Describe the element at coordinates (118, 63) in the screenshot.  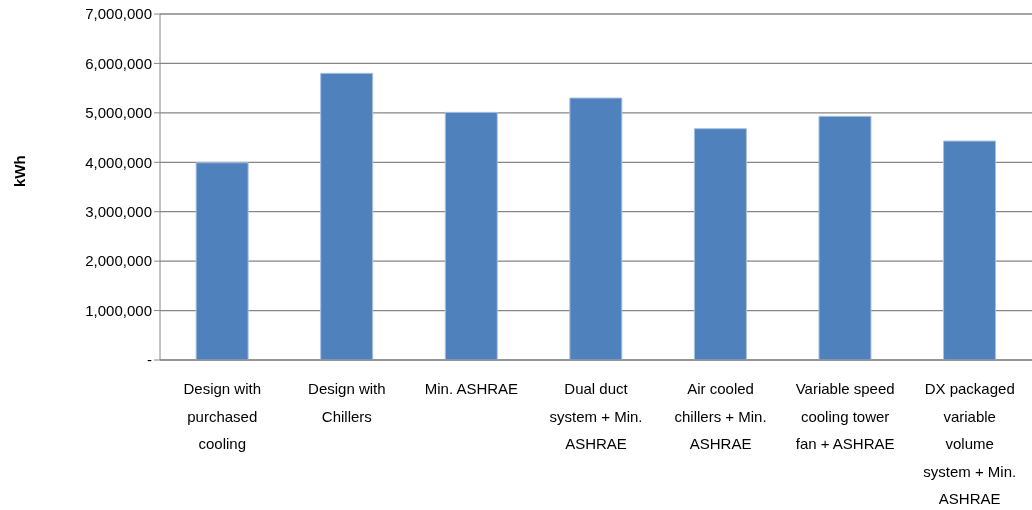
I see `y-tick-label: 6,000,000` at that location.